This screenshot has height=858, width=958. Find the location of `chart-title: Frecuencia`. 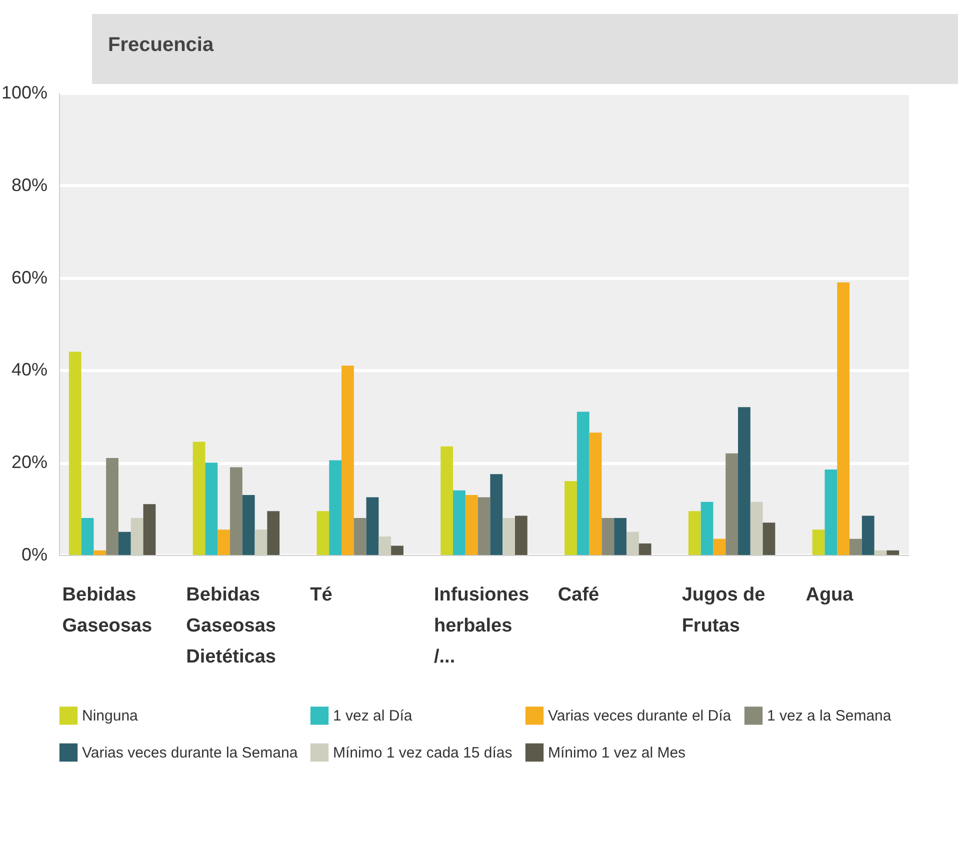

chart-title: Frecuencia is located at coordinates (161, 45).